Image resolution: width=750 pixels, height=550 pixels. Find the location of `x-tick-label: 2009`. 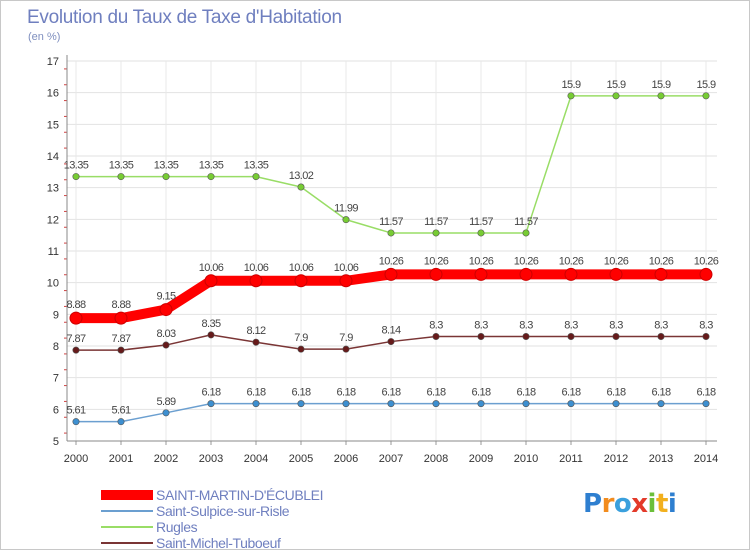

x-tick-label: 2009 is located at coordinates (481, 459).